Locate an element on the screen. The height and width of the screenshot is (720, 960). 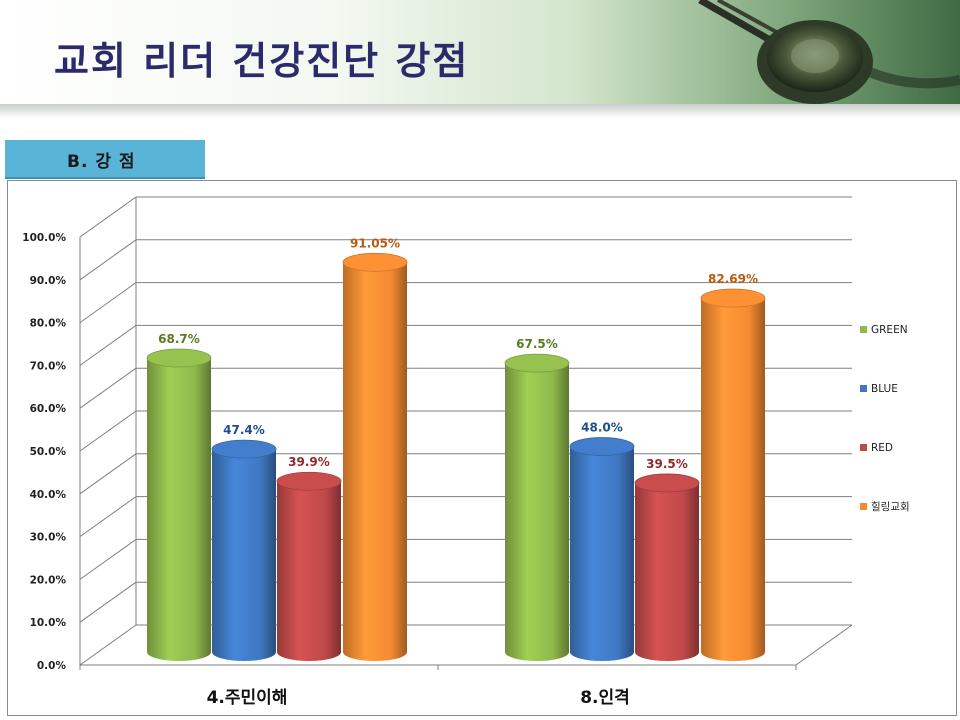
x-category-label: 8.인격 is located at coordinates (605, 698).